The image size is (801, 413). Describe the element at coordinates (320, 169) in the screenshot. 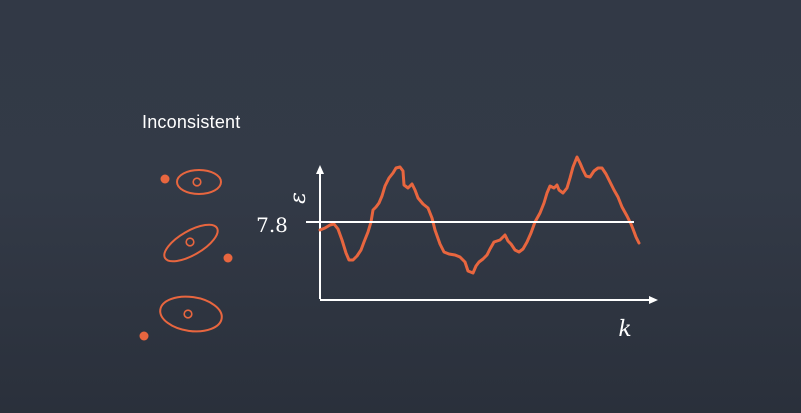

I see `y-axis-arrowhead` at that location.